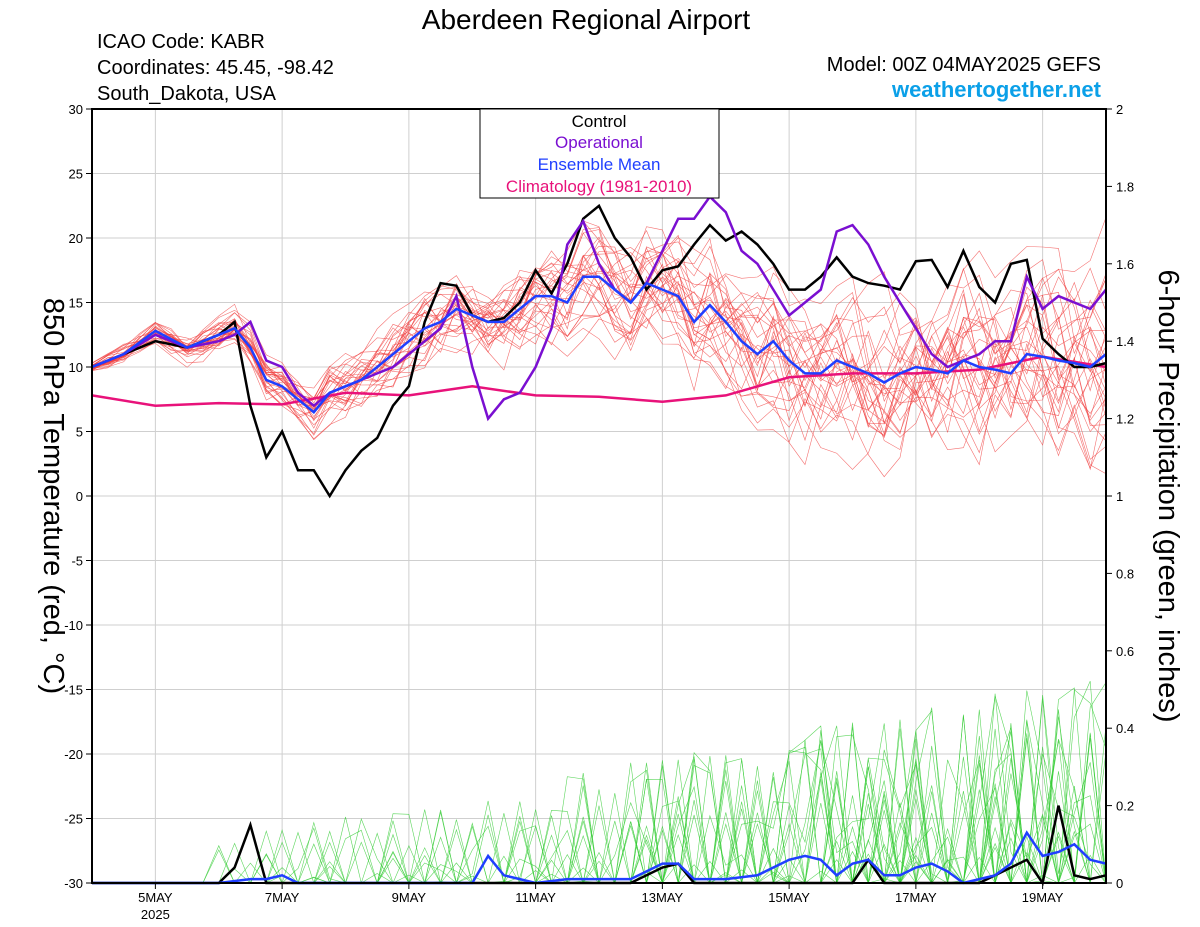  Describe the element at coordinates (73, 819) in the screenshot. I see `left-tick-label: -25` at that location.